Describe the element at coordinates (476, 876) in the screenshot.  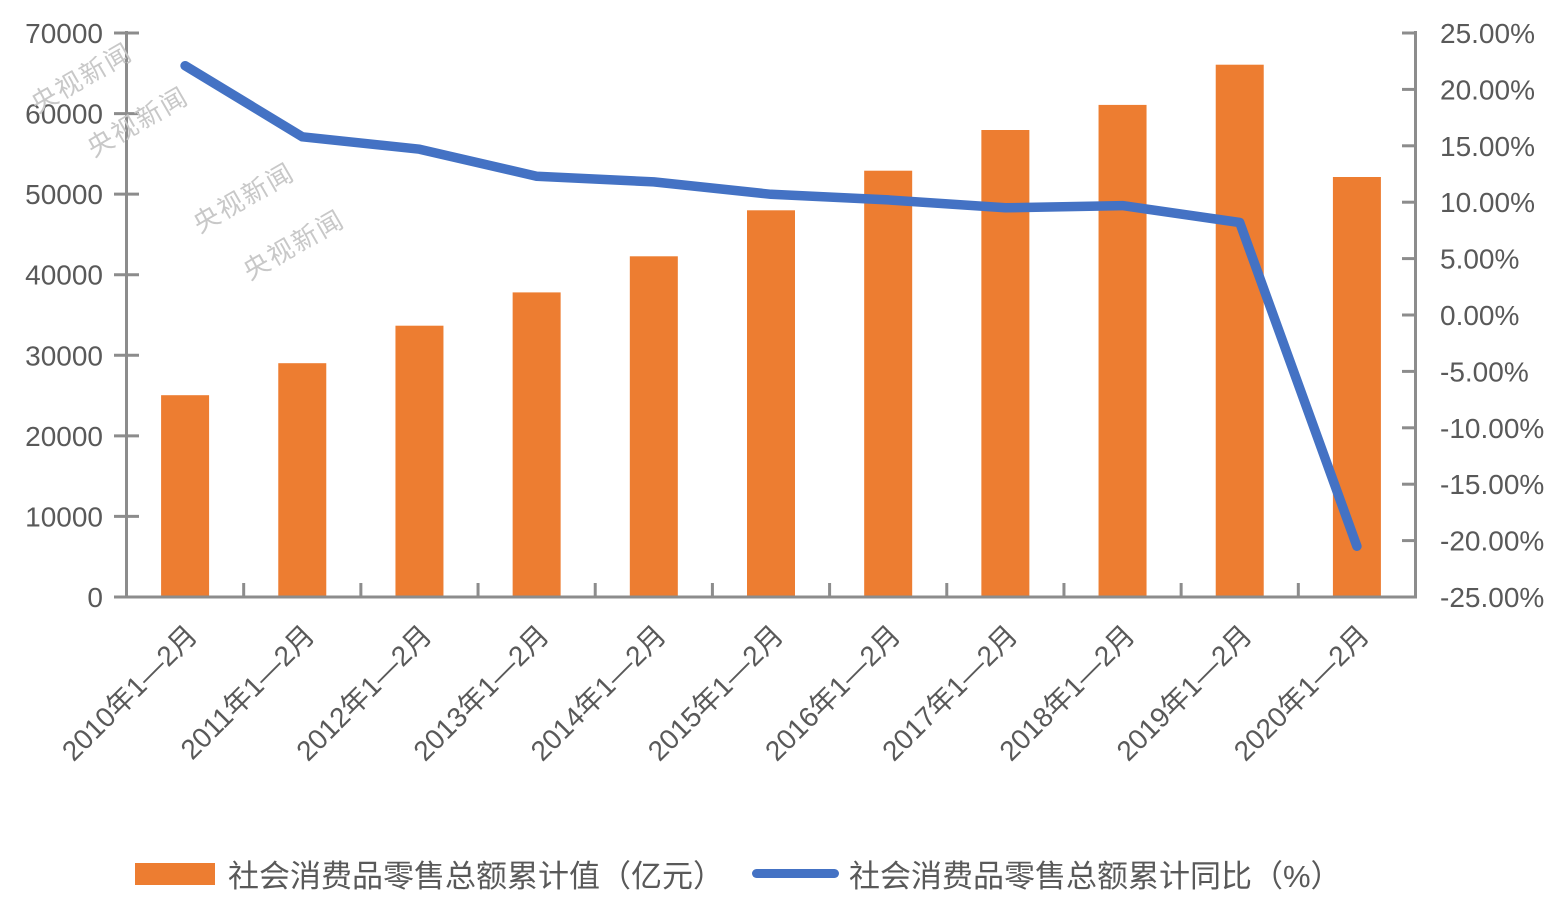
I see `legend-bar-label: 社会消费品零售总额累计值（亿元）` at that location.